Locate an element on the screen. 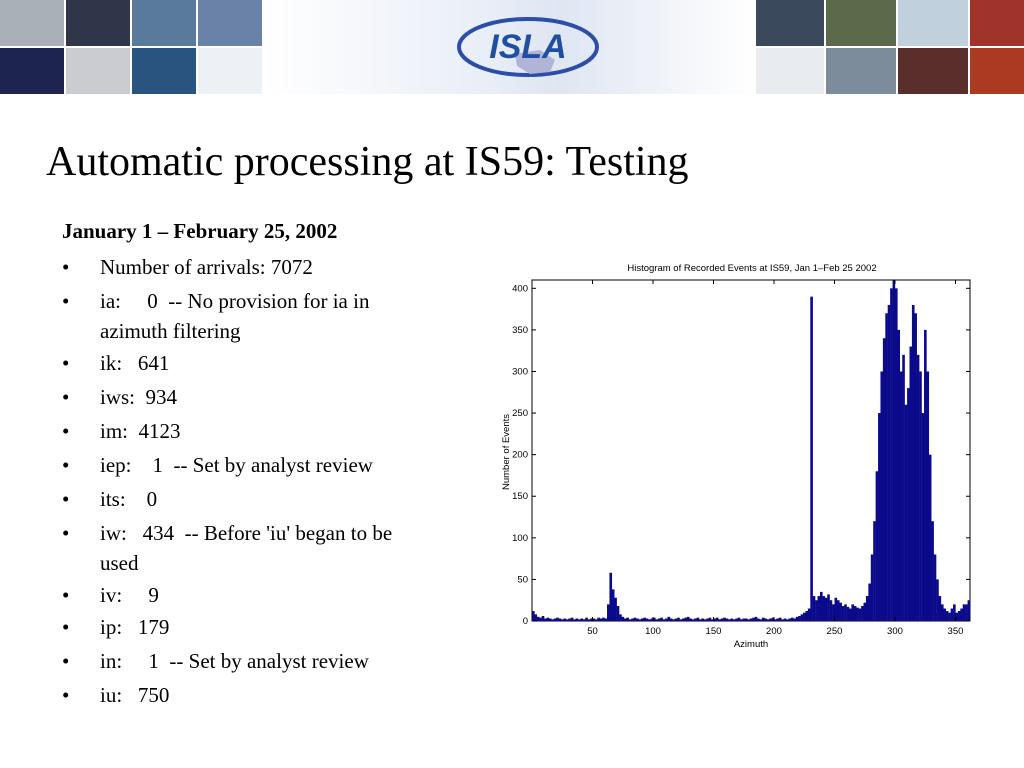  x-tick-label: 100 is located at coordinates (653, 631).